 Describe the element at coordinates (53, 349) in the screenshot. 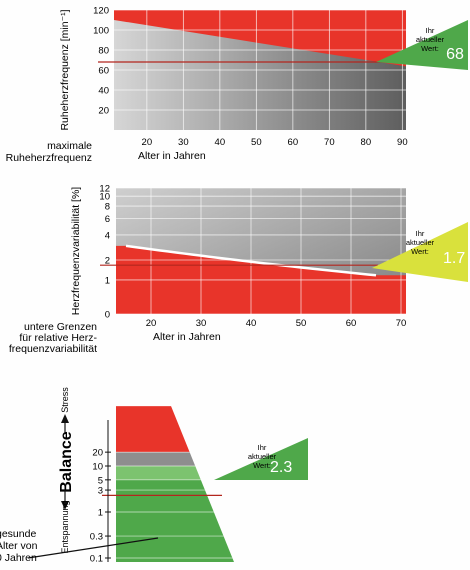

I see `side-caption-line-3: frequenzvariabilität` at that location.